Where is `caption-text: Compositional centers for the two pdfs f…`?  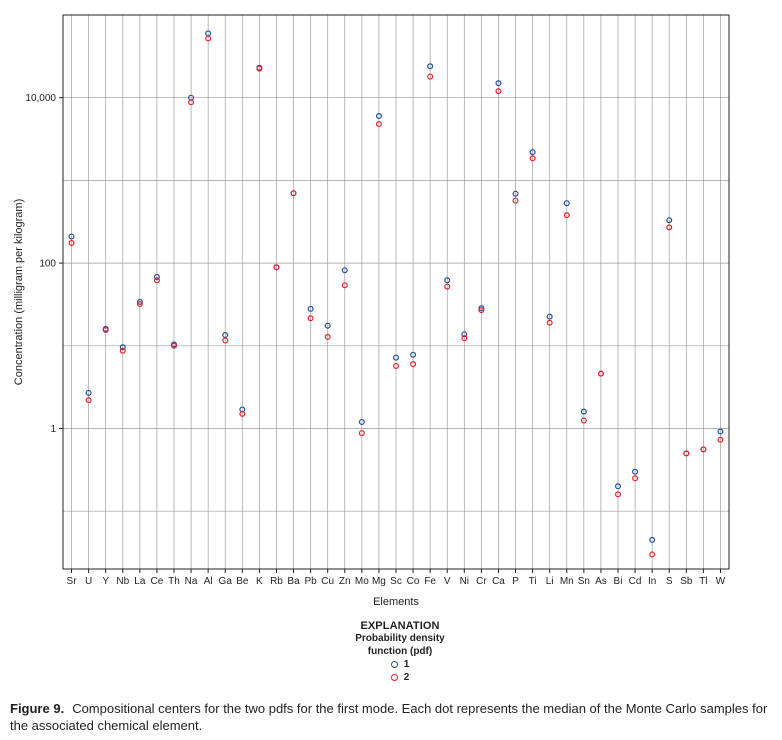
caption-text: Compositional centers for the two pdfs f… is located at coordinates (389, 717).